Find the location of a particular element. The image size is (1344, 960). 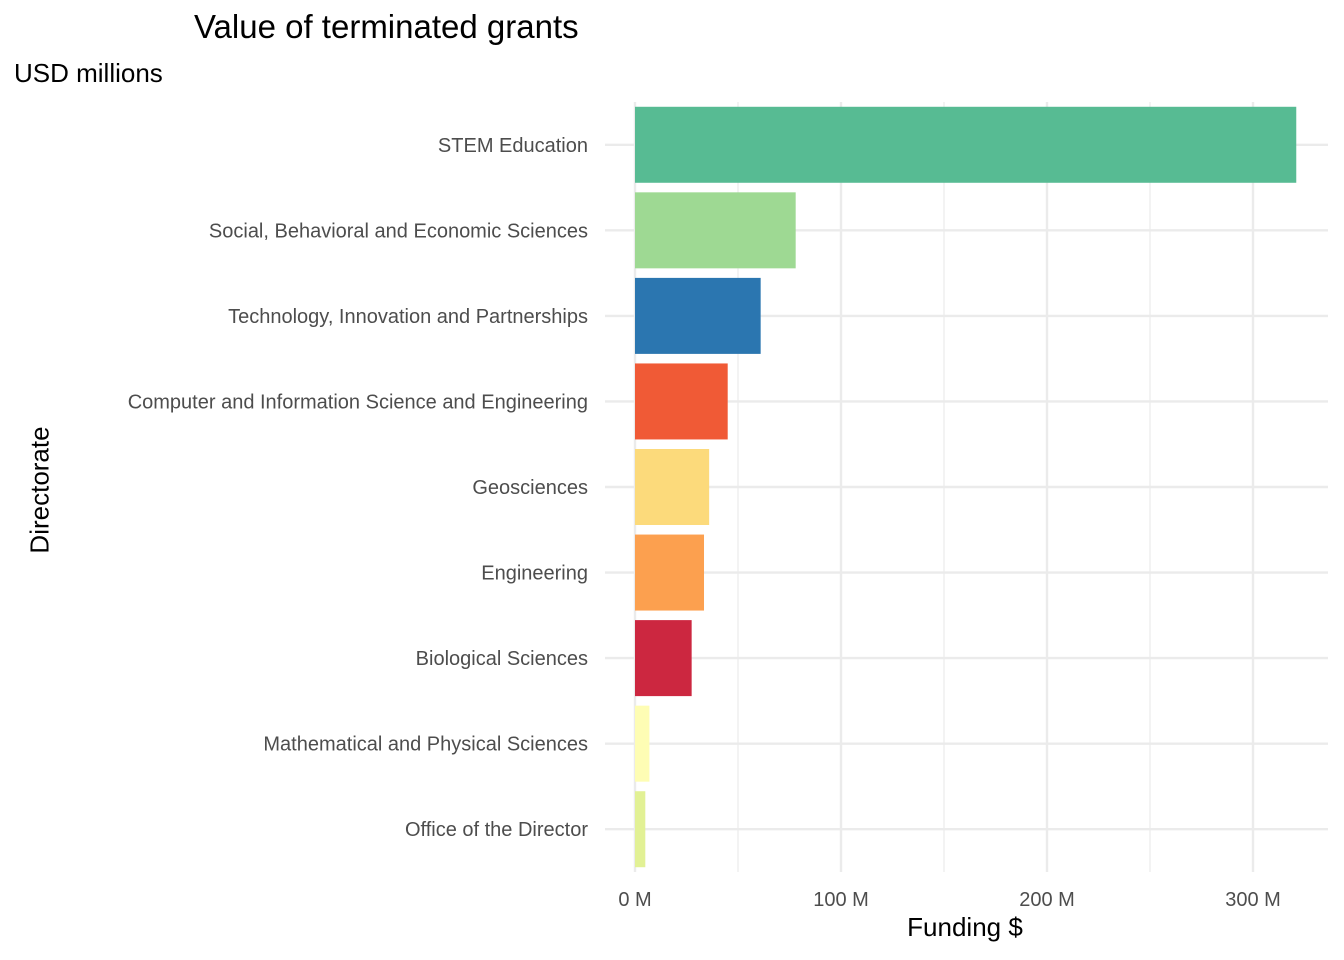

category-label: Technology, Innovation and Partnerships is located at coordinates (408, 317).